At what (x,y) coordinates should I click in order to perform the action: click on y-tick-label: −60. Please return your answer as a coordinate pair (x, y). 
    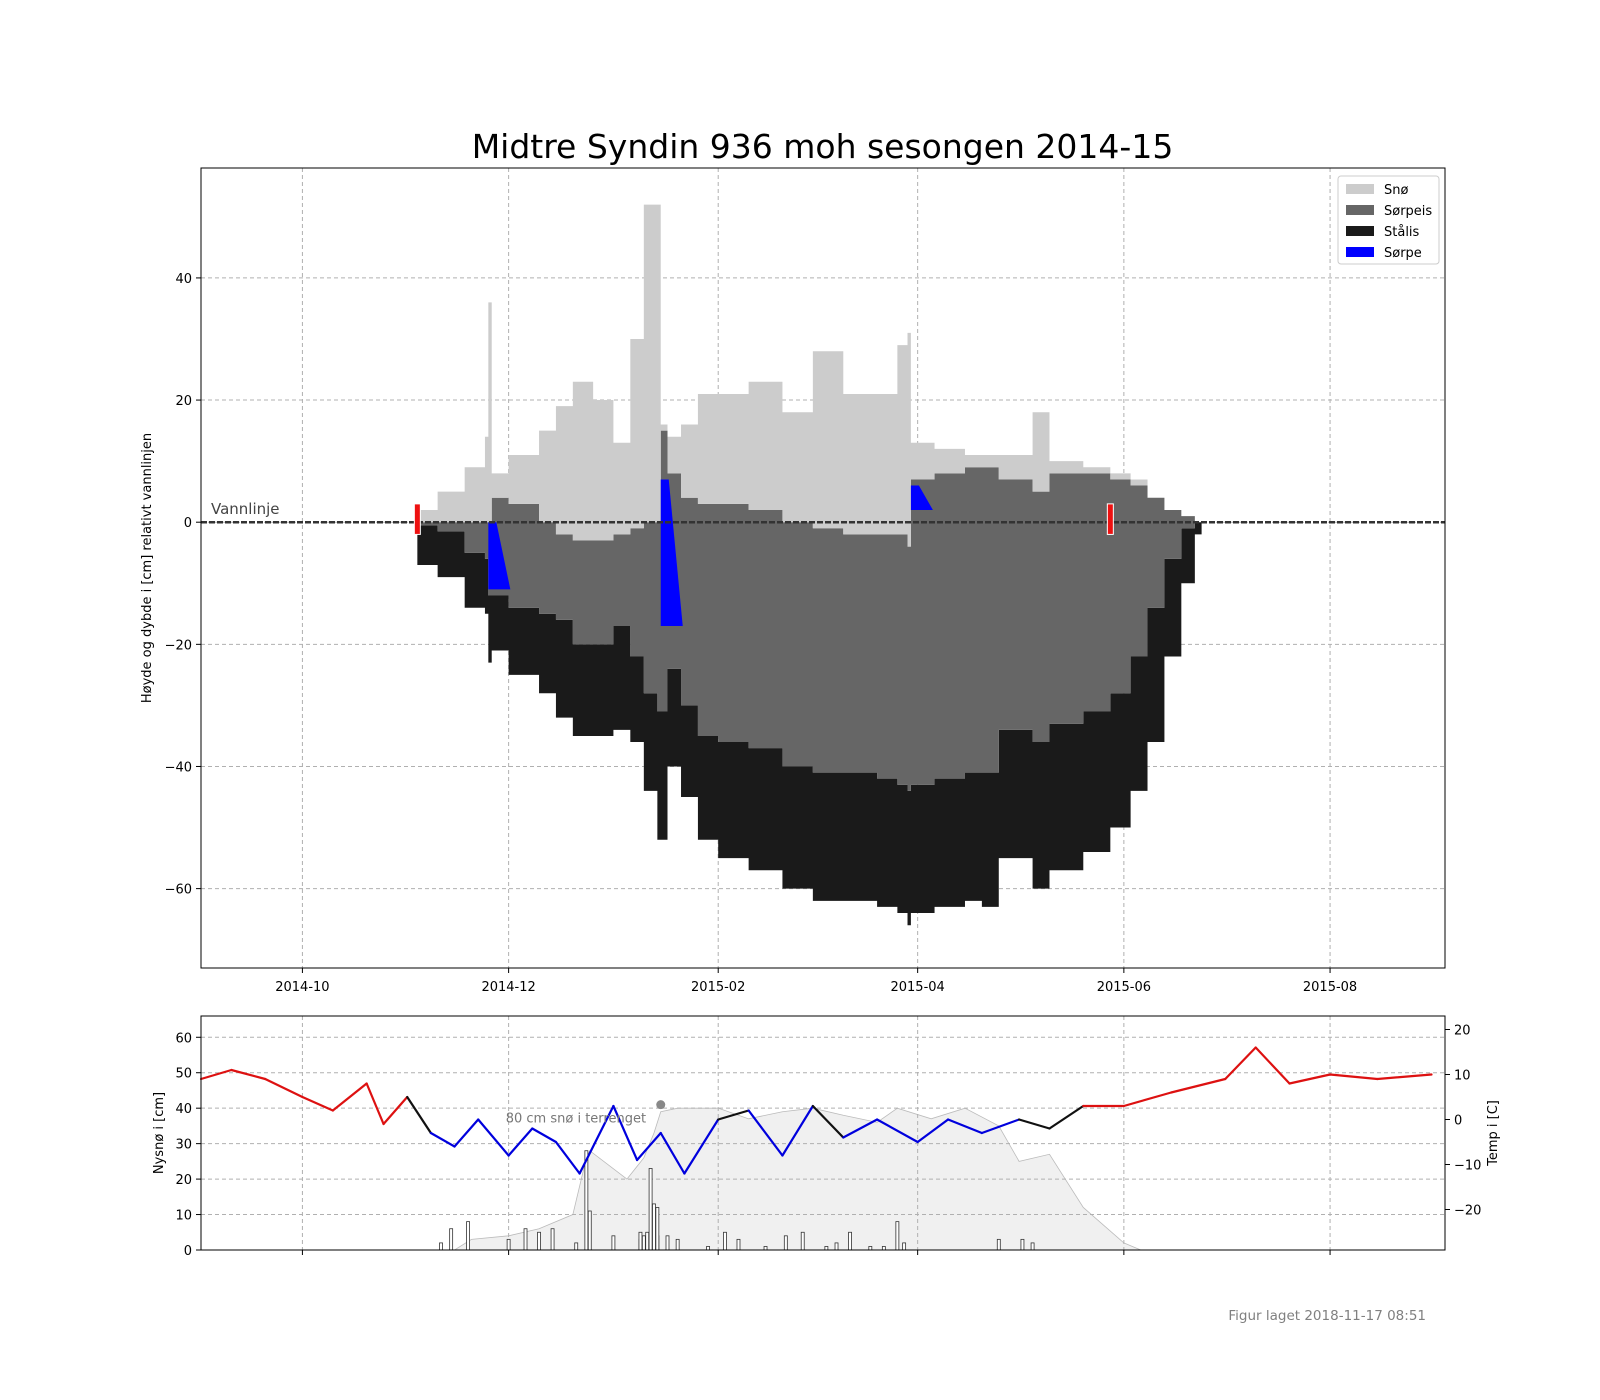
    Looking at the image, I should click on (178, 890).